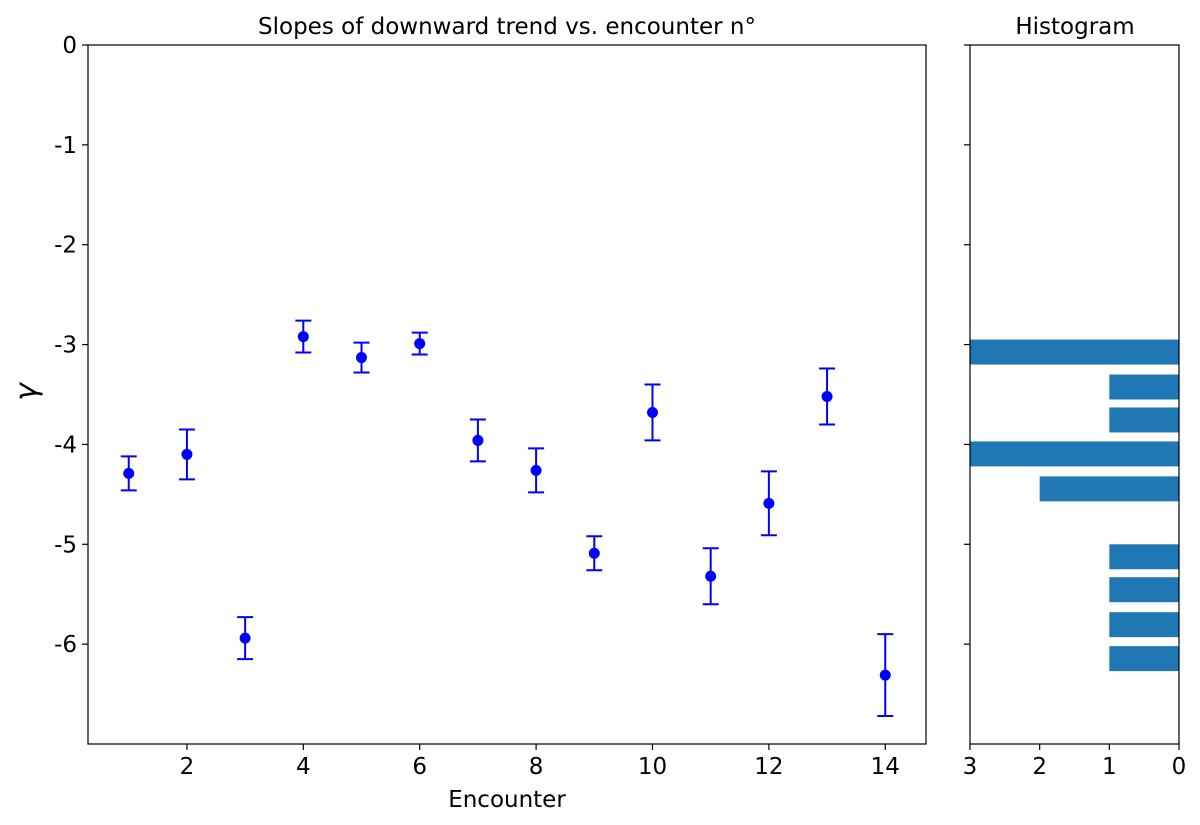 This screenshot has height=825, width=1200. What do you see at coordinates (419, 767) in the screenshot?
I see `x-tick-label: 6` at bounding box center [419, 767].